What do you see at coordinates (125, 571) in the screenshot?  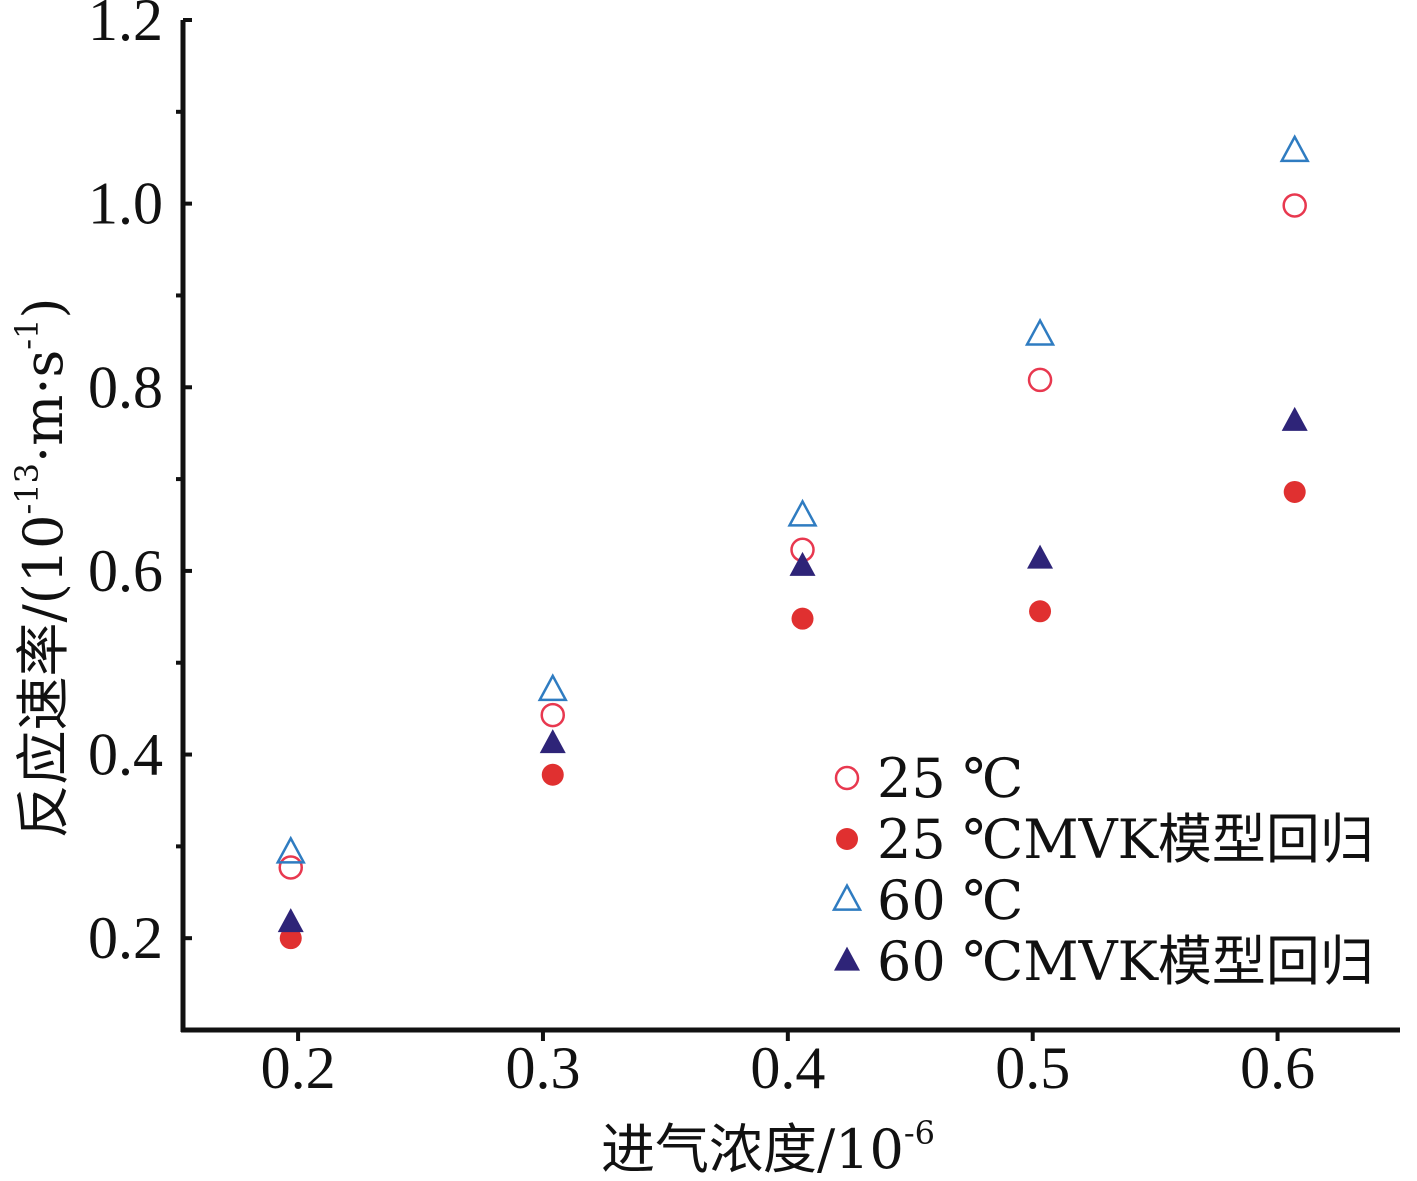 I see `y-tick-label: 0.6` at bounding box center [125, 571].